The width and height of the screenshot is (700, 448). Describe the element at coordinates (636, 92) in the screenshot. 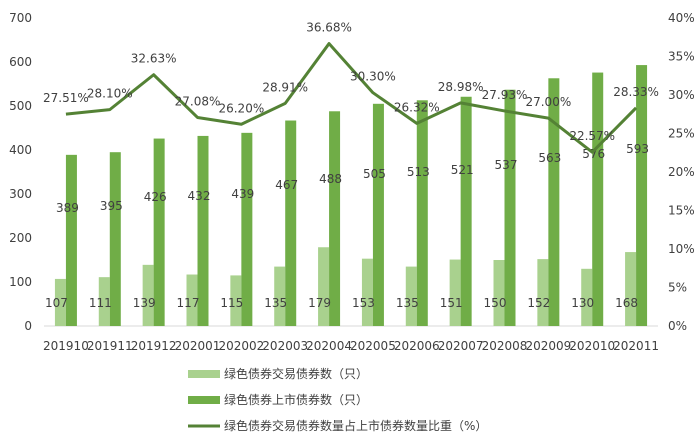

I see `ratio-data-label: 28.33%` at that location.